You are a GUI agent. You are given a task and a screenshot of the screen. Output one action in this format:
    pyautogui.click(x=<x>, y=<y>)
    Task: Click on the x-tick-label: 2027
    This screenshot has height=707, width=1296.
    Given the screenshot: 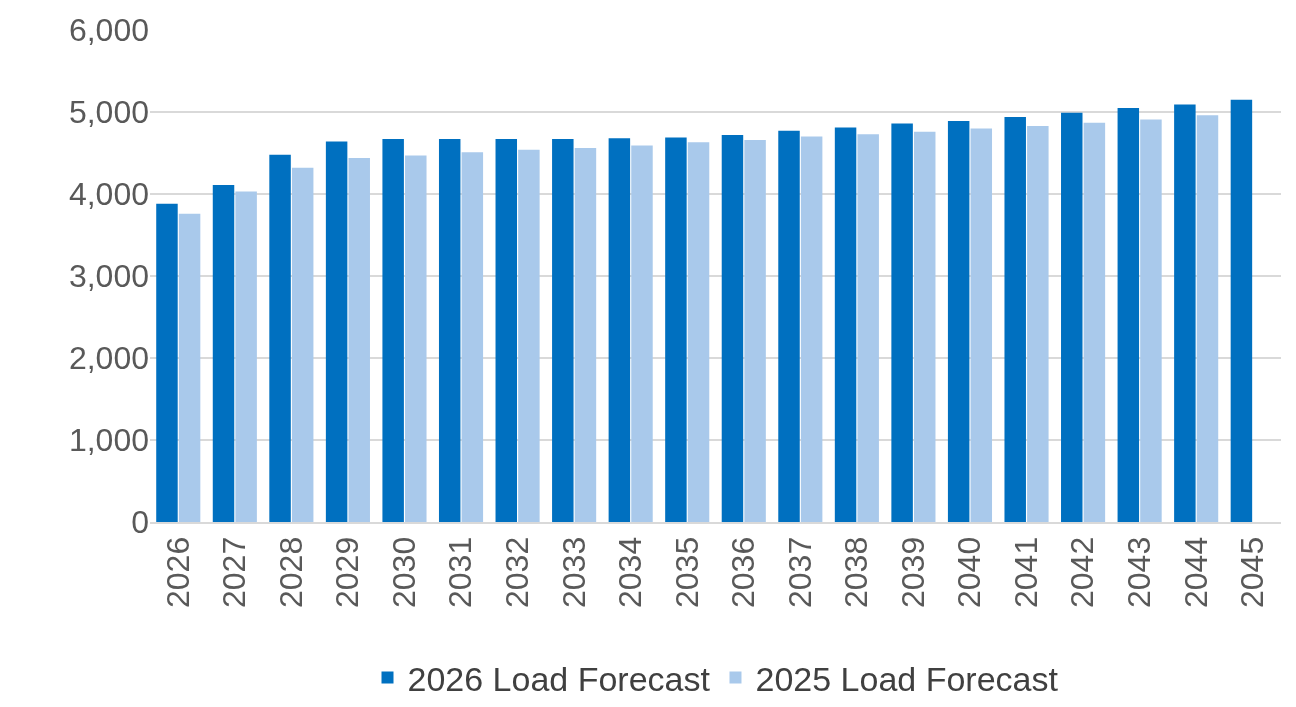 What is the action you would take?
    pyautogui.click(x=234, y=572)
    